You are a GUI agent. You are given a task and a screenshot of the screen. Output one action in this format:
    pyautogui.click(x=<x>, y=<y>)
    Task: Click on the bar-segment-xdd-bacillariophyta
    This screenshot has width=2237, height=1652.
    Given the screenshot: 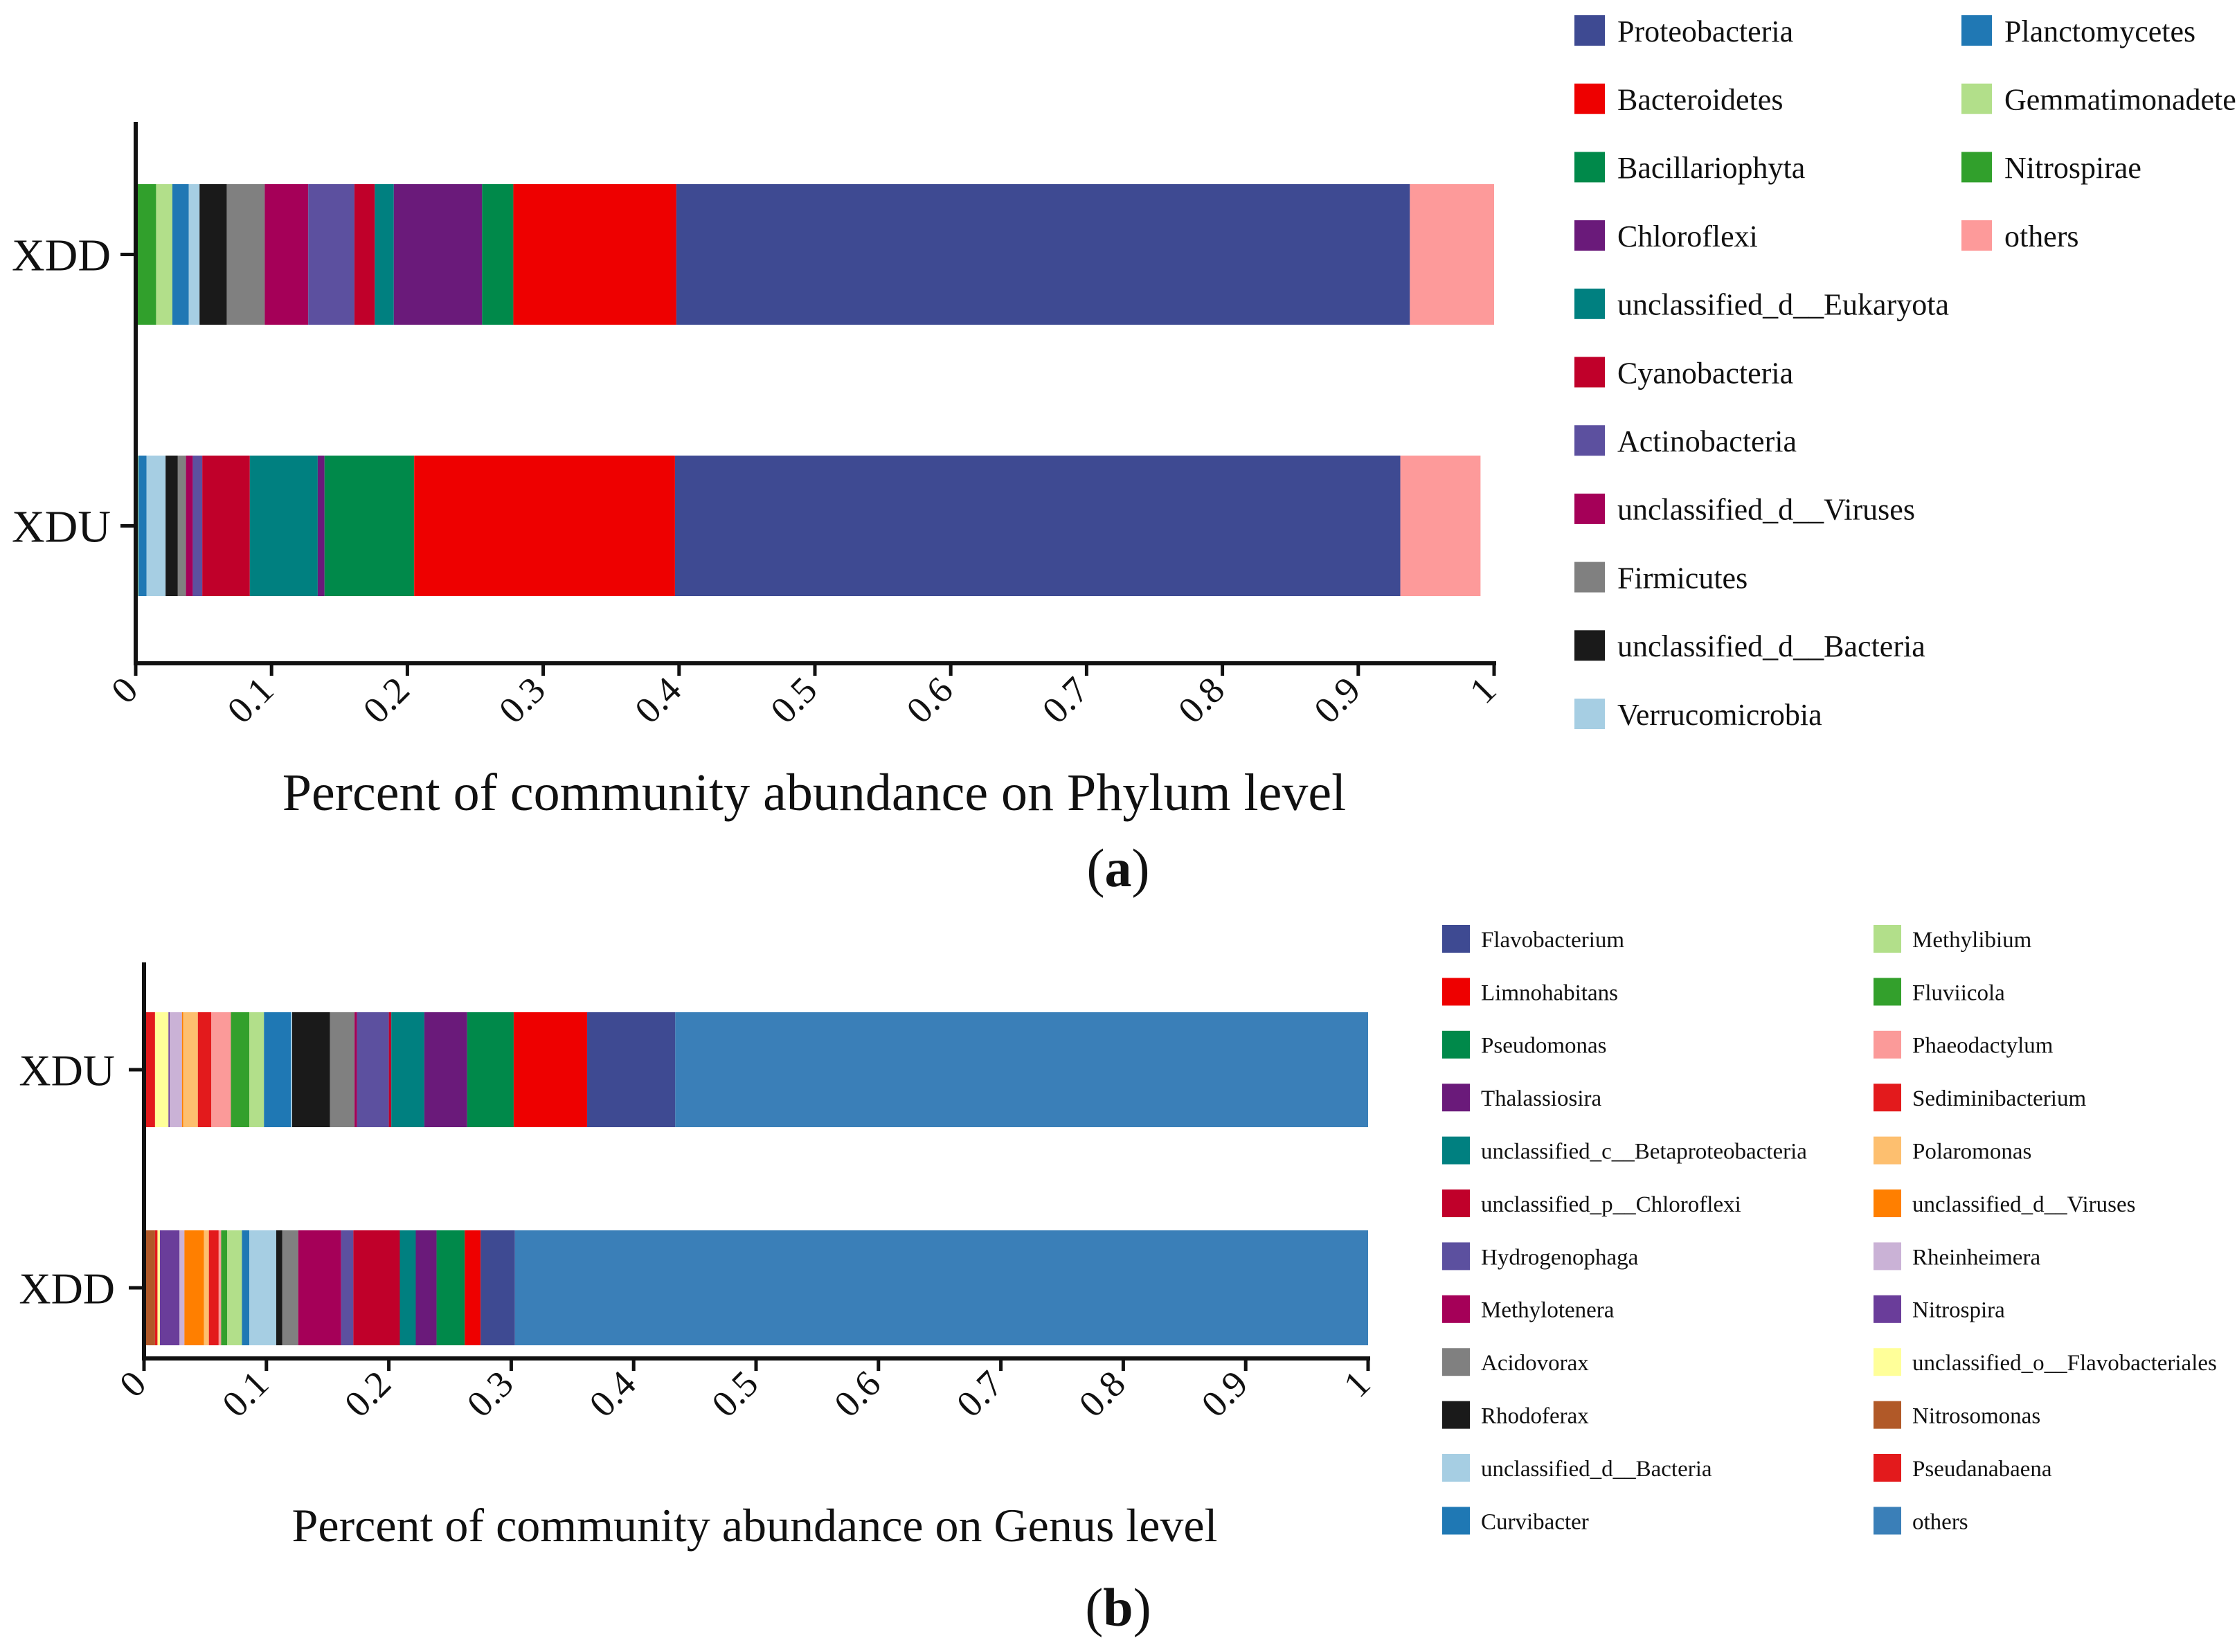 What is the action you would take?
    pyautogui.click(x=498, y=255)
    